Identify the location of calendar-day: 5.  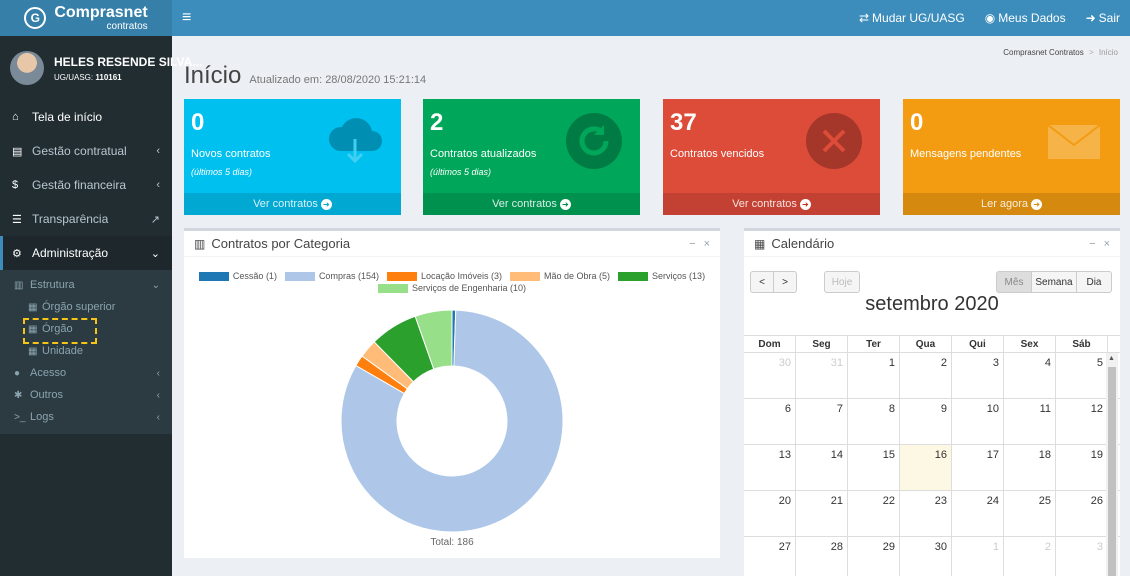
(1082, 375).